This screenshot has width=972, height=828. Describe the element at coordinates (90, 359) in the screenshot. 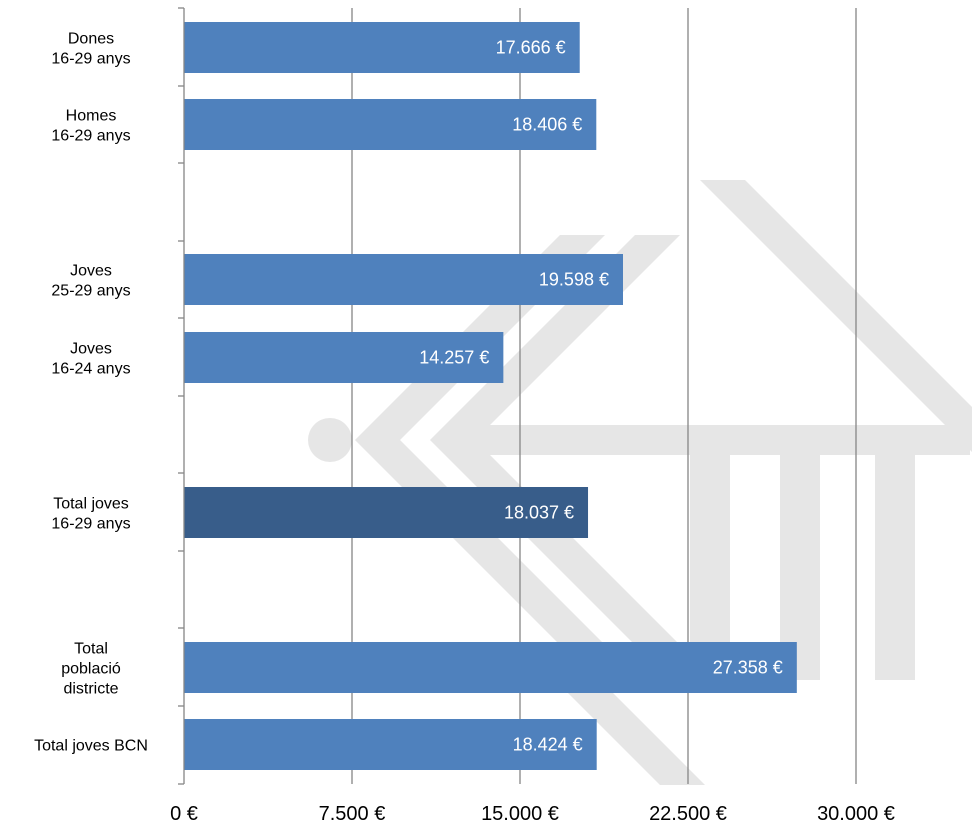

I see `category-label: Joves 16-24 anys` at that location.